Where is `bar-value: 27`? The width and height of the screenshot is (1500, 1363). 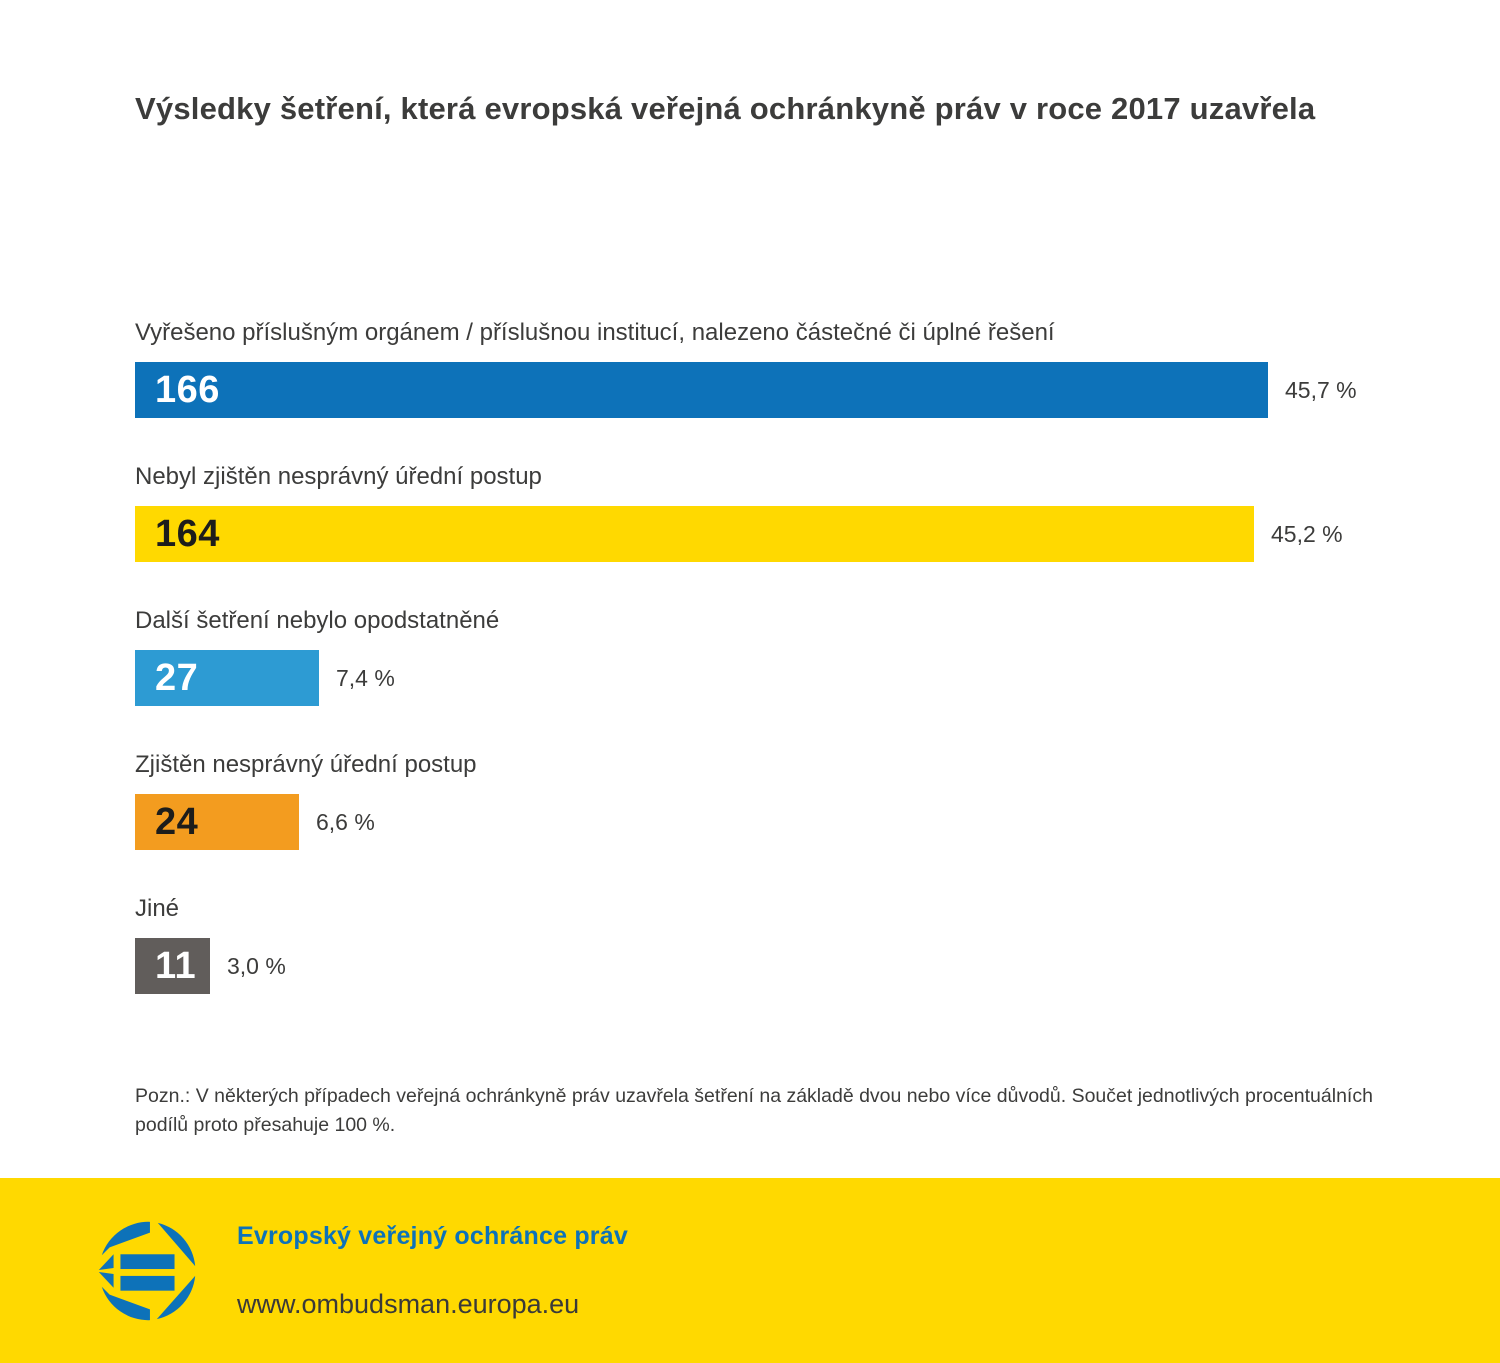 bar-value: 27 is located at coordinates (177, 677).